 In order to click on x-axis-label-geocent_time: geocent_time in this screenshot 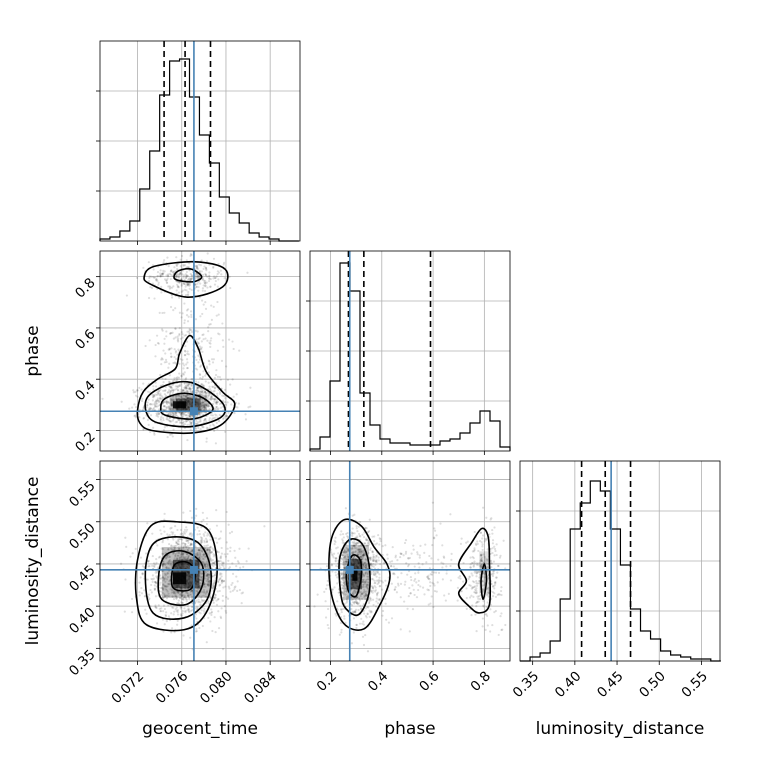, I will do `click(200, 729)`.